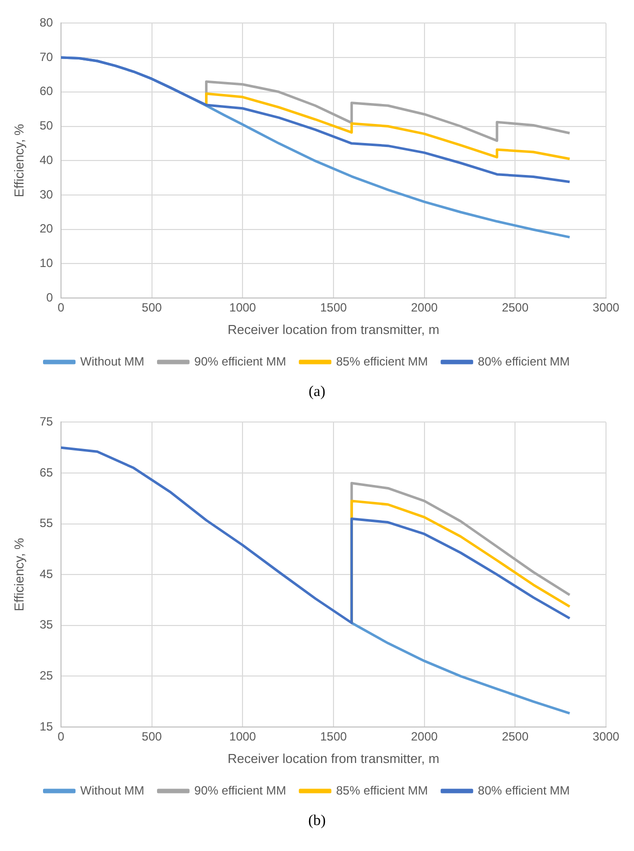 This screenshot has width=634, height=851. Describe the element at coordinates (47, 194) in the screenshot. I see `y-tick-label: 30` at that location.